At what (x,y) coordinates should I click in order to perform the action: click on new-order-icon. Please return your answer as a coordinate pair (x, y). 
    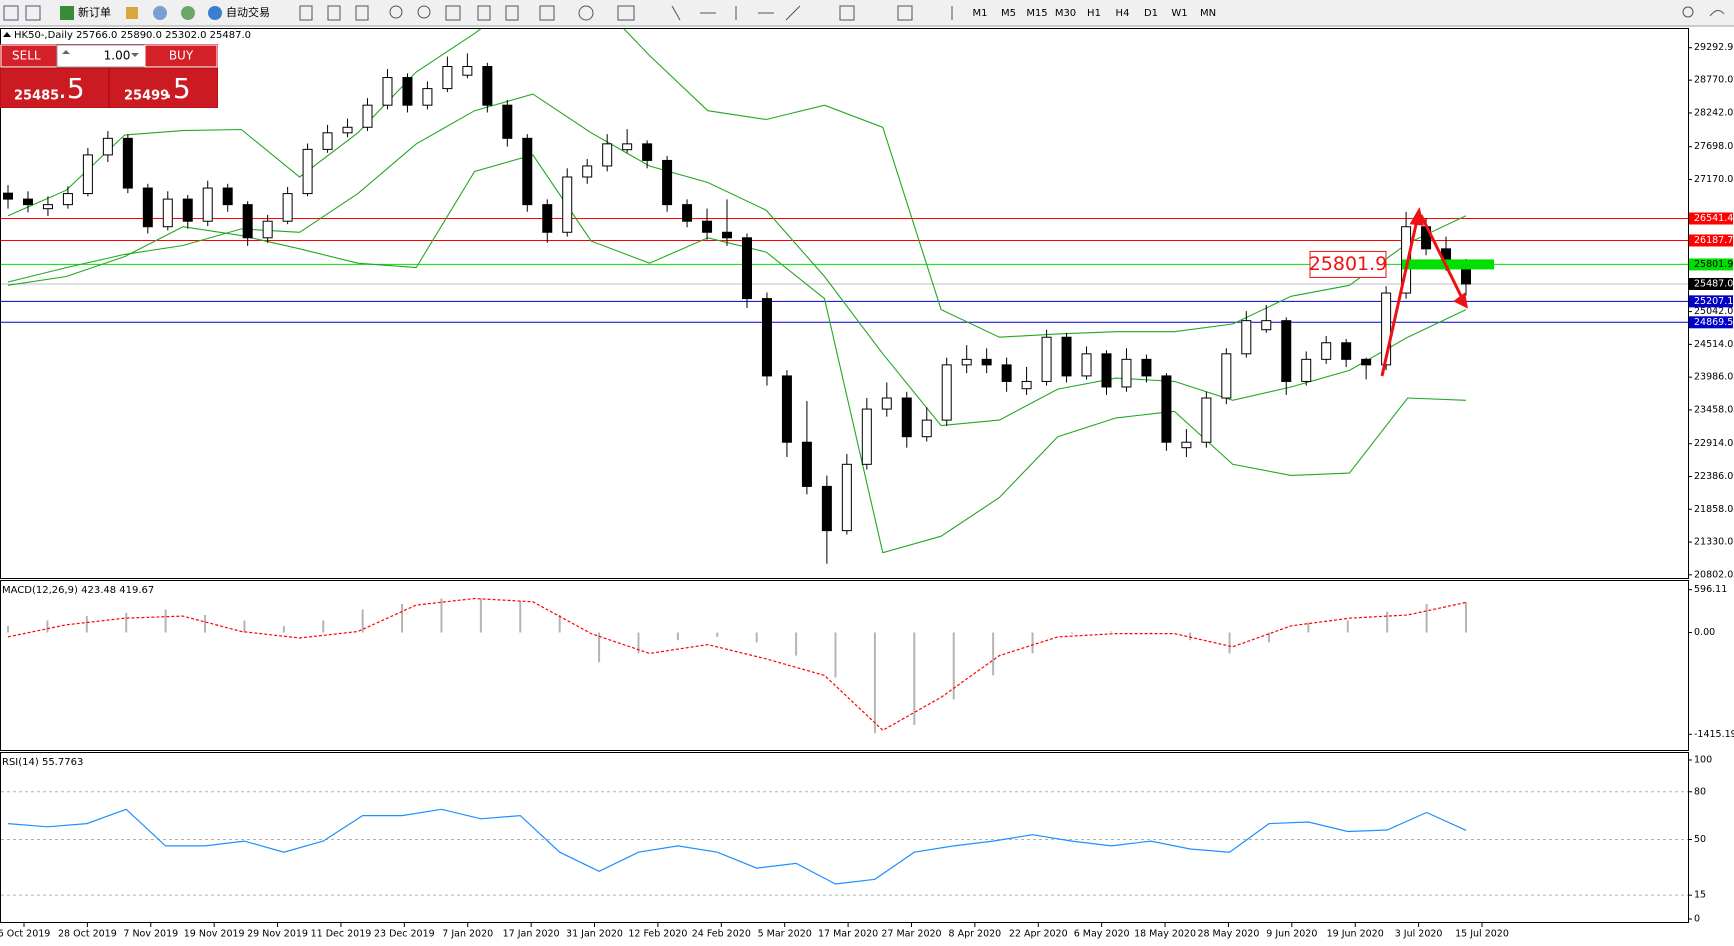
    Looking at the image, I should click on (67, 13).